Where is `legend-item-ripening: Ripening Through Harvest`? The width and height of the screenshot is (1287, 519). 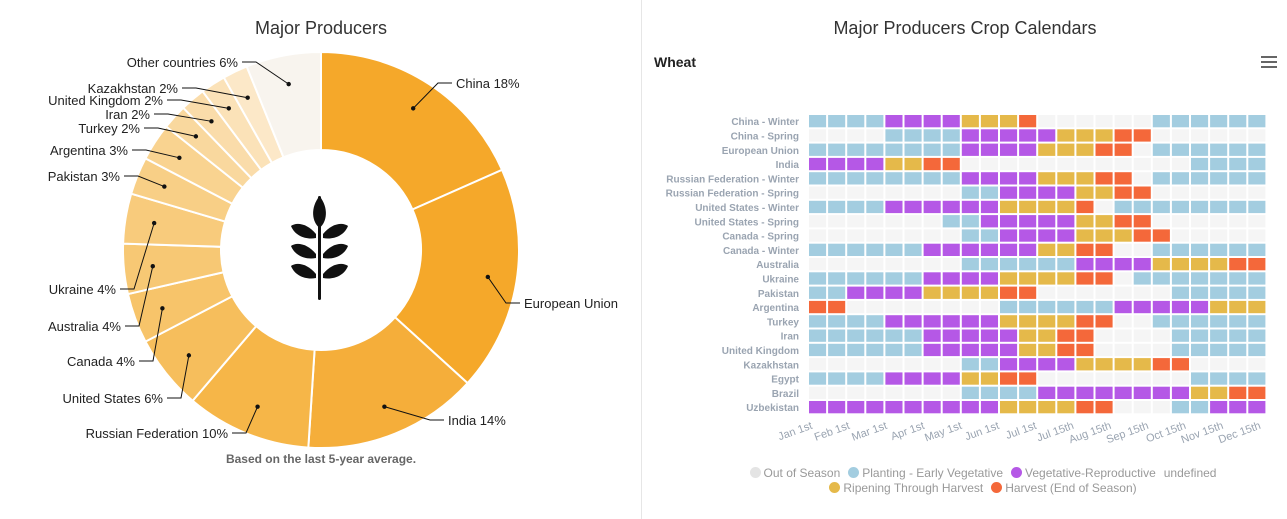
legend-item-ripening: Ripening Through Harvest is located at coordinates (906, 488).